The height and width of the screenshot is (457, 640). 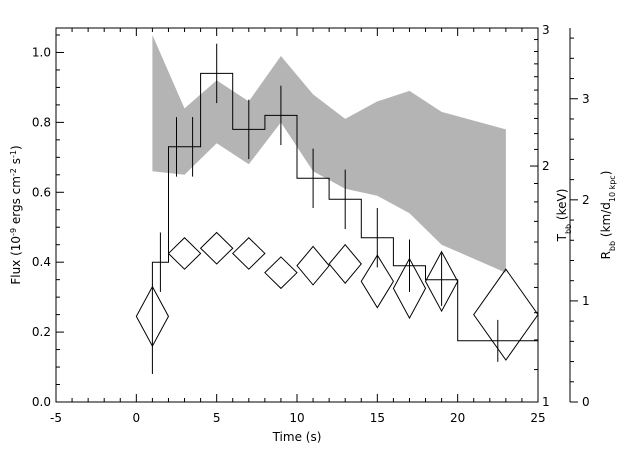 I want to click on y-tick-label: 1.0, so click(x=41, y=52).